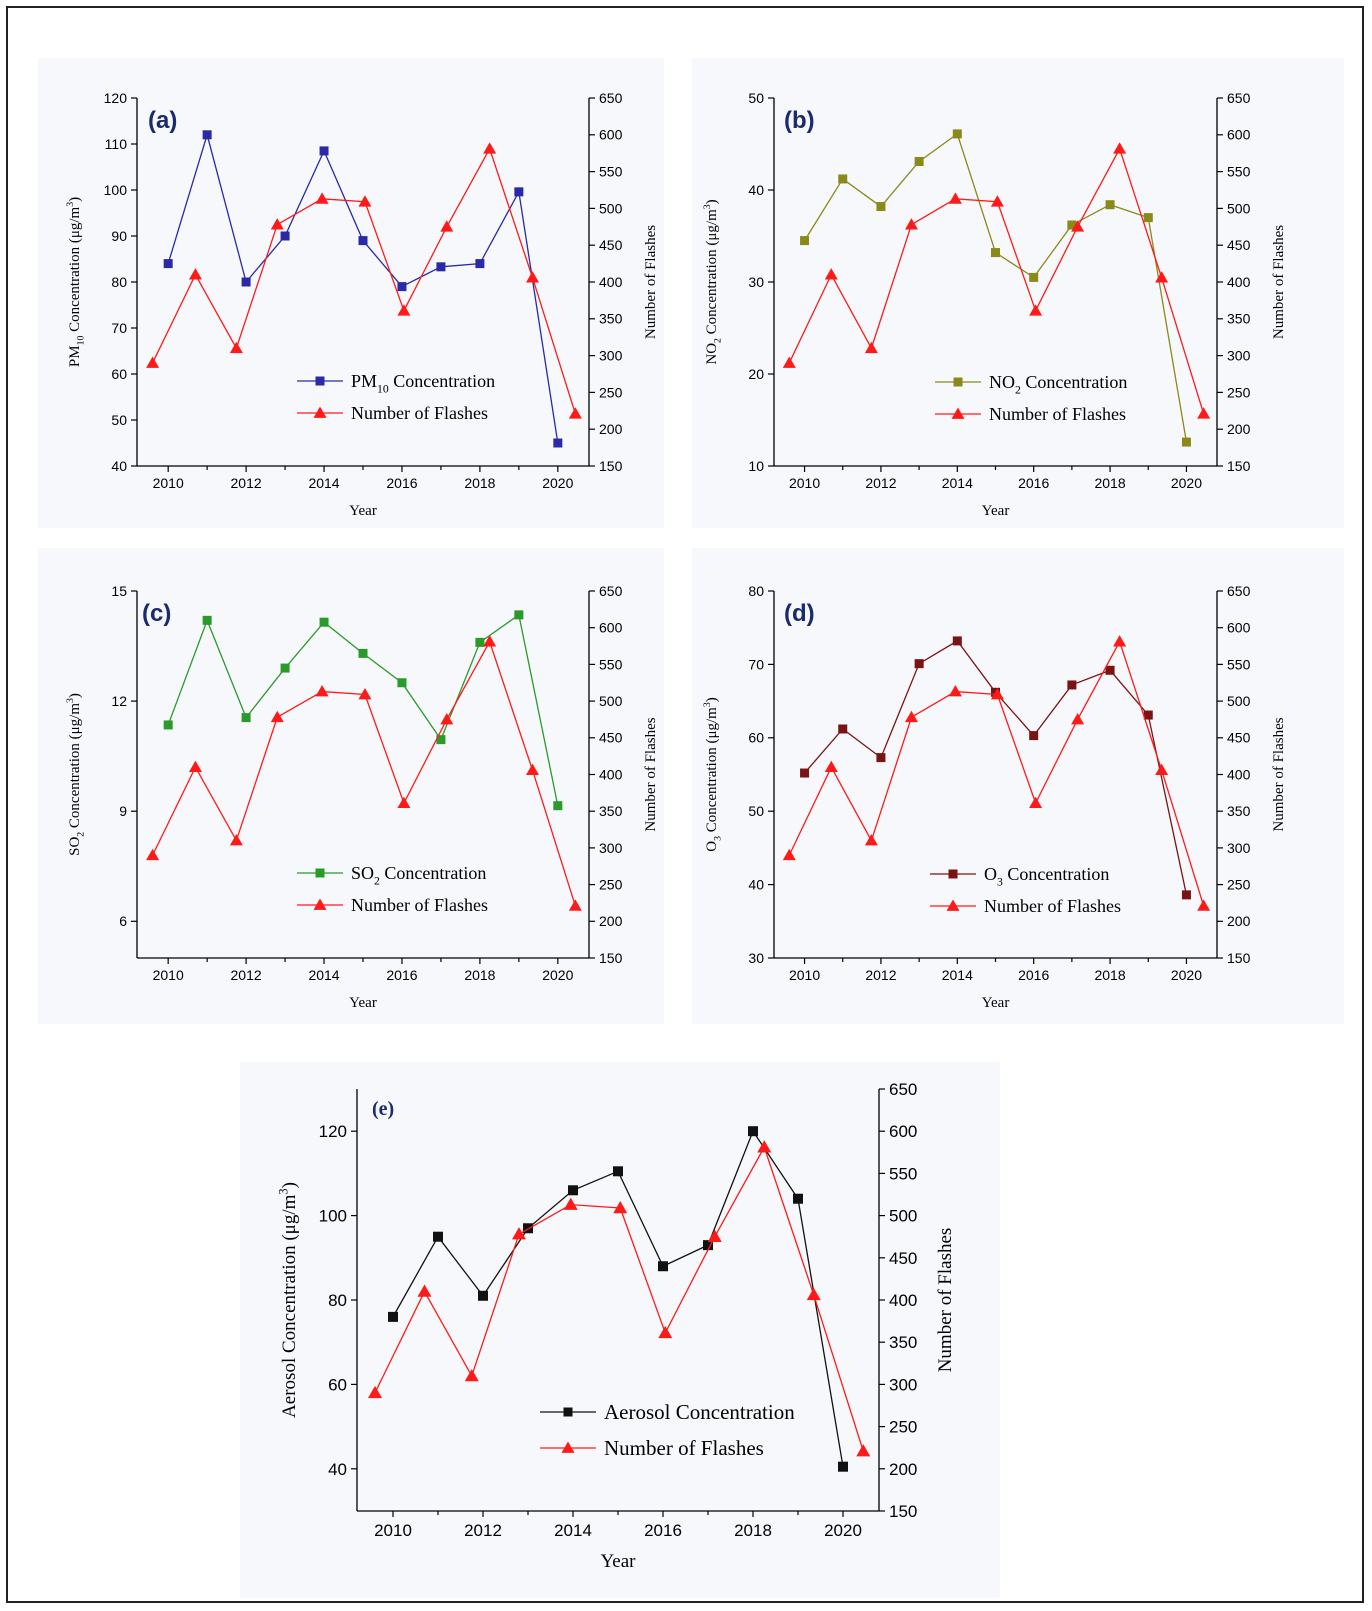 This screenshot has height=1611, width=1372. Describe the element at coordinates (713, 774) in the screenshot. I see `y-left-axis-title: O3 Concentration (μg/m3)` at that location.